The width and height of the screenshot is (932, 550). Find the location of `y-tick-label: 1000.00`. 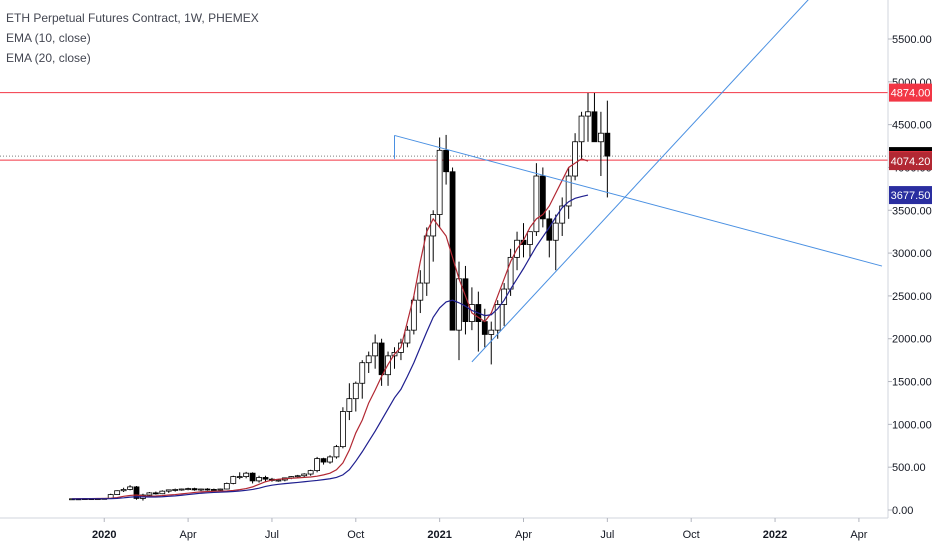

y-tick-label: 1000.00 is located at coordinates (912, 425).